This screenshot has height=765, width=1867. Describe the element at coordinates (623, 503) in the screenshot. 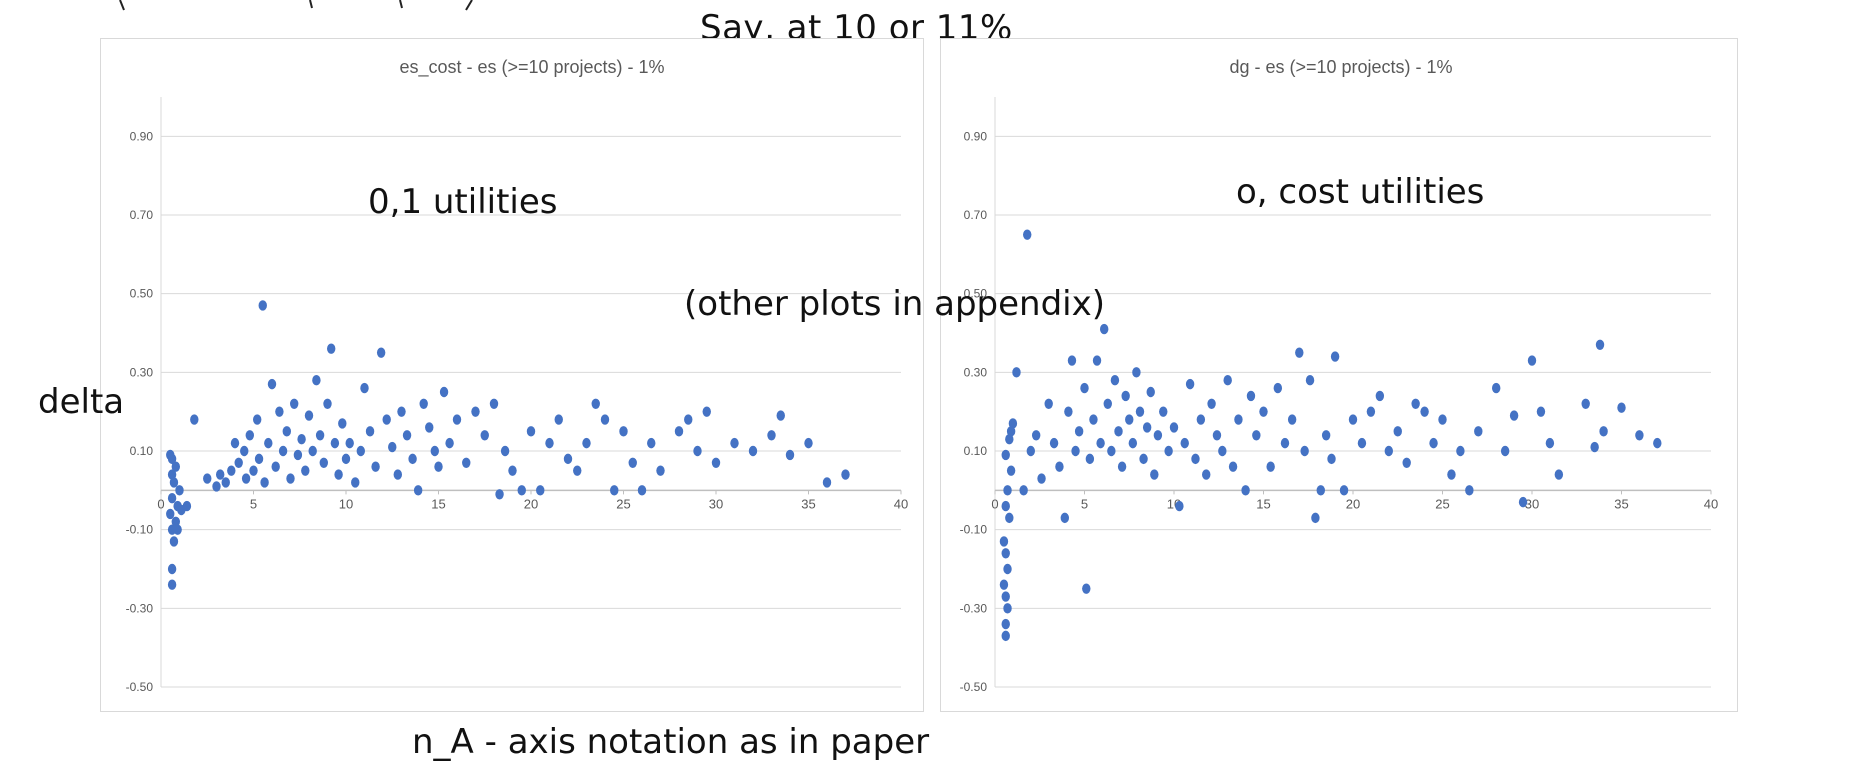

I see `left-x-tick-label: 25` at that location.